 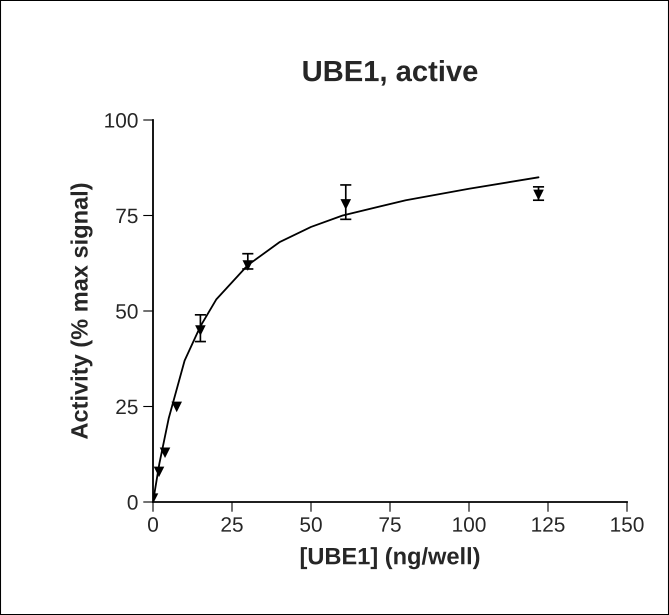 I want to click on x-tick-label: 25, so click(x=232, y=524).